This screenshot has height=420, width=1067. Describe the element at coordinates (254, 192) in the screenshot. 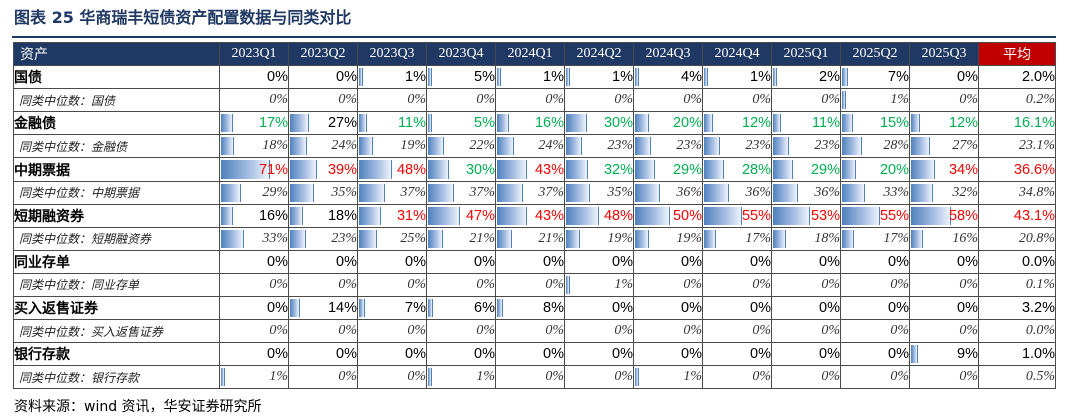

I see `value-cell: 29%` at that location.